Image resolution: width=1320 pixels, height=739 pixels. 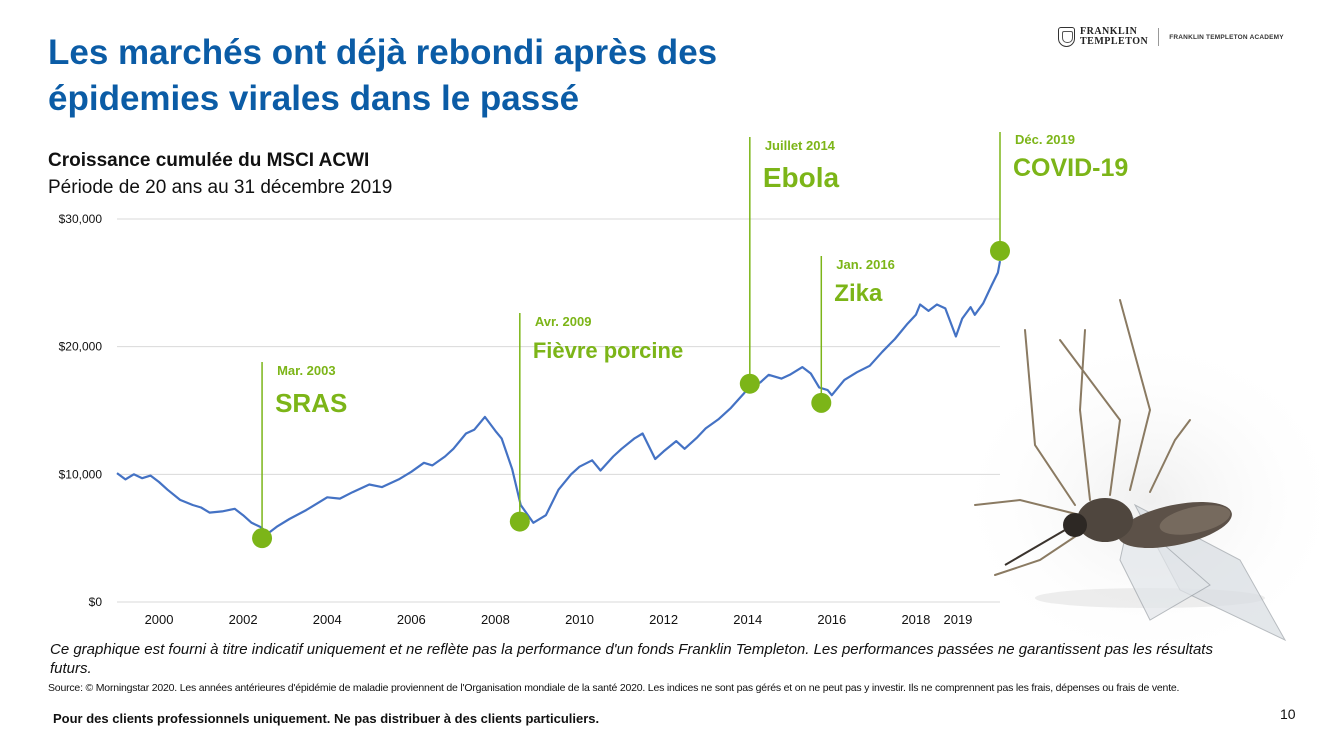 What do you see at coordinates (957, 619) in the screenshot?
I see `x-tick-label: 2019` at bounding box center [957, 619].